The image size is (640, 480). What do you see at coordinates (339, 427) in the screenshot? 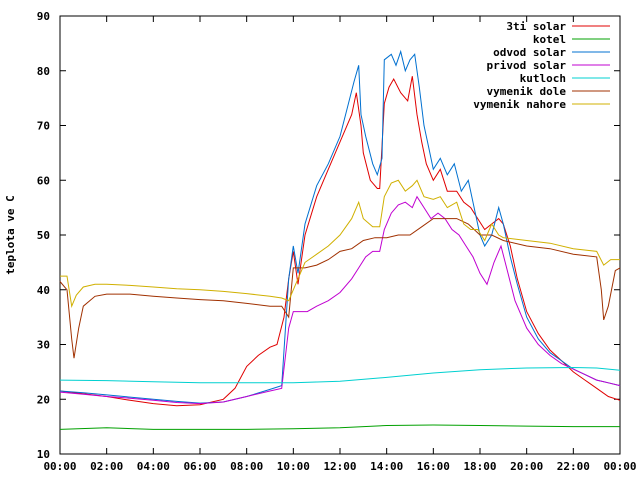
I see `series-line-kotel` at bounding box center [339, 427].